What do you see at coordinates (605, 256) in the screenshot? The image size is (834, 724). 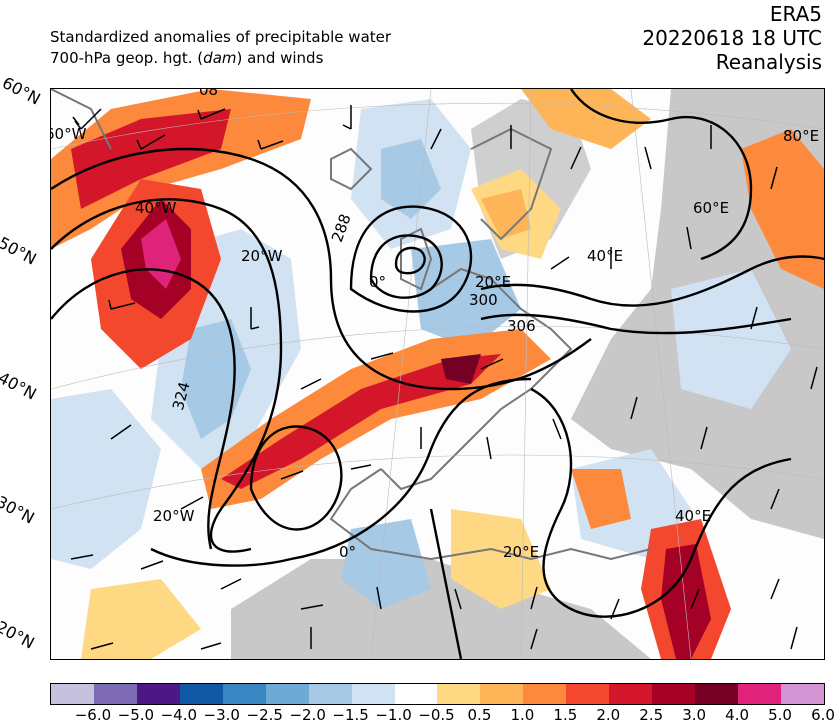 I see `lon-label-40e-north: 40°E` at bounding box center [605, 256].